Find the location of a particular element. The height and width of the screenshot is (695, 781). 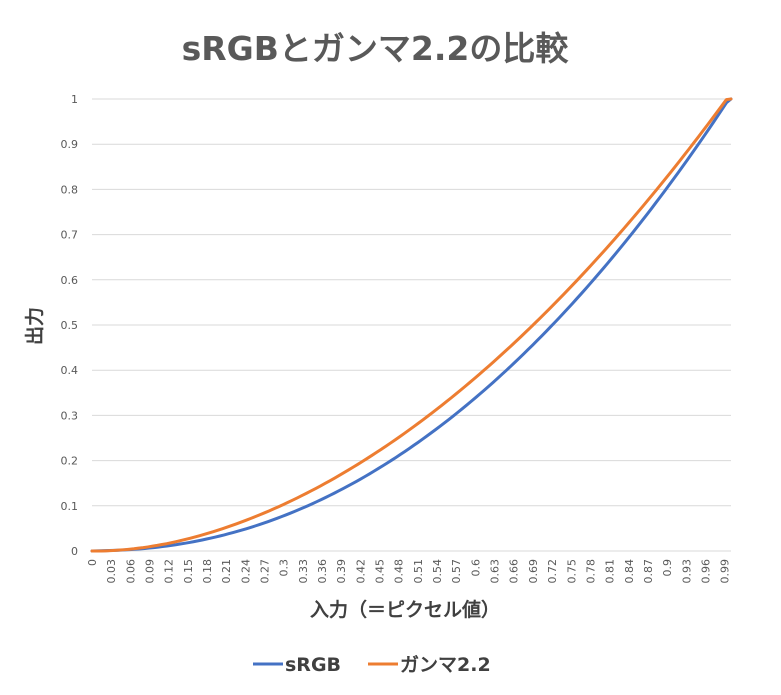

y-tick-label: 0.5 is located at coordinates (70, 325).